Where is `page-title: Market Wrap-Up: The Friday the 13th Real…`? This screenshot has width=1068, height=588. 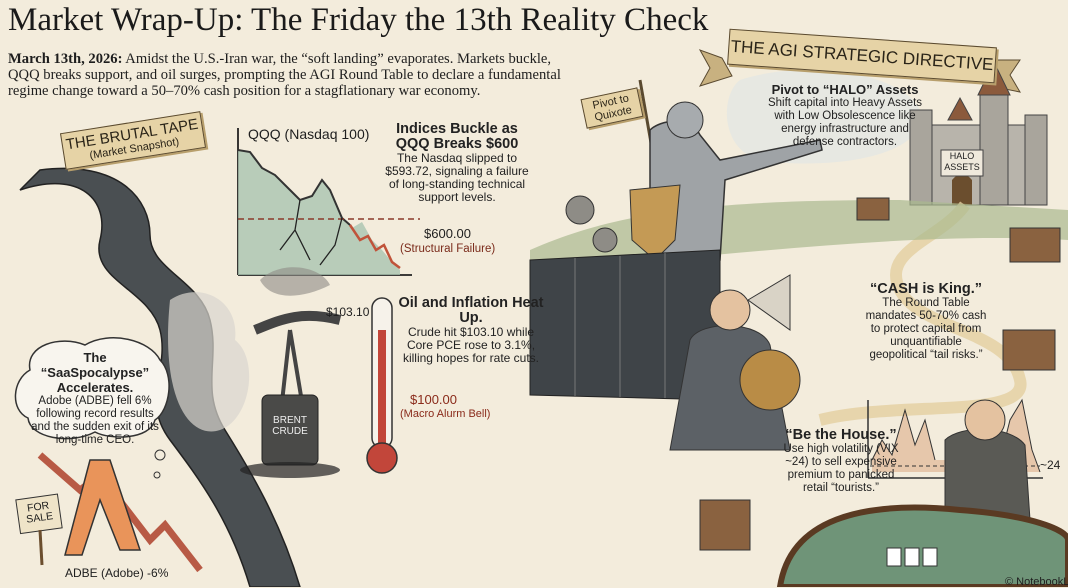
page-title: Market Wrap-Up: The Friday the 13th Real… is located at coordinates (358, 20).